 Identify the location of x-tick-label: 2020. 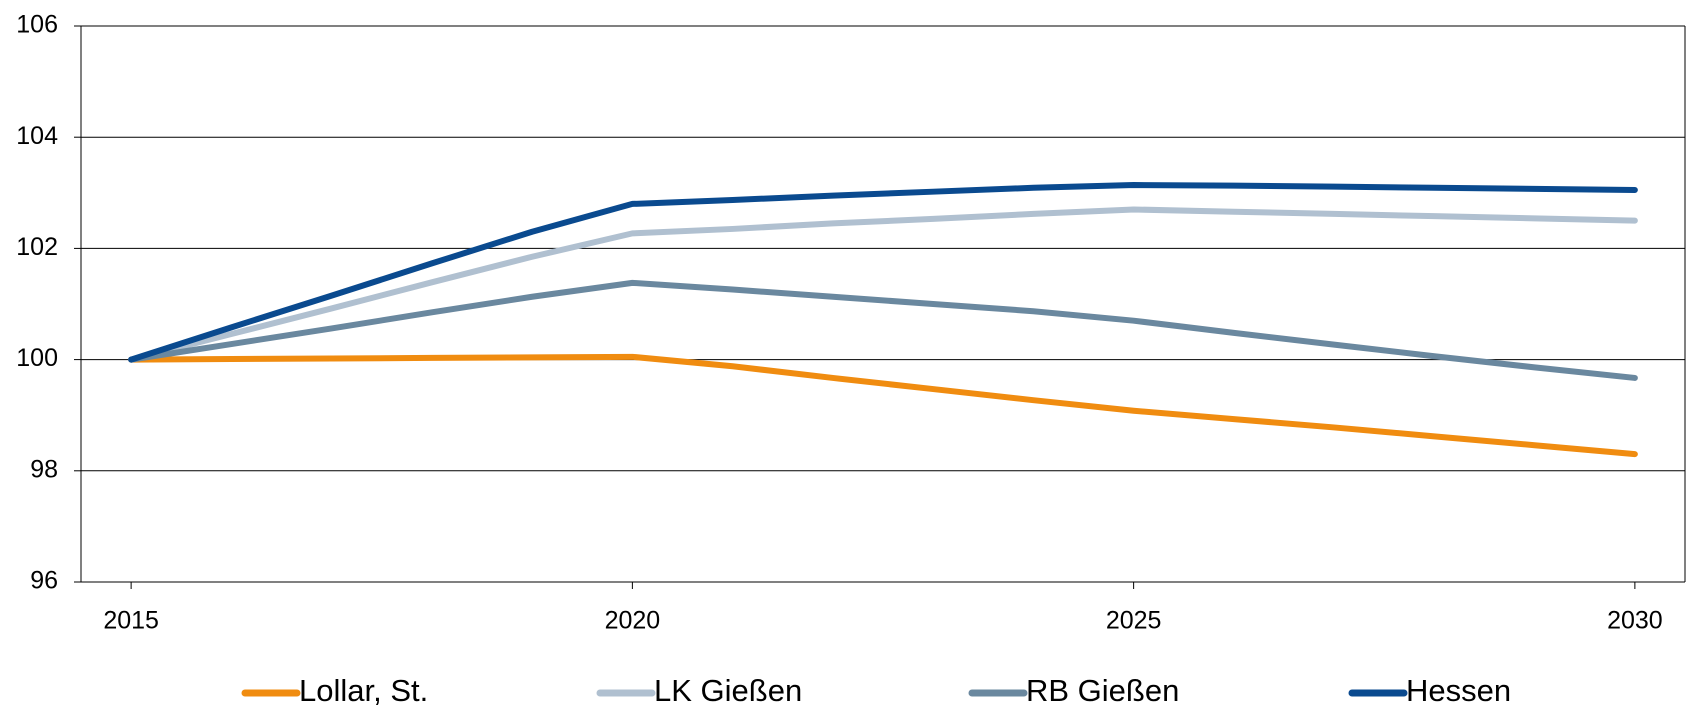
(633, 621).